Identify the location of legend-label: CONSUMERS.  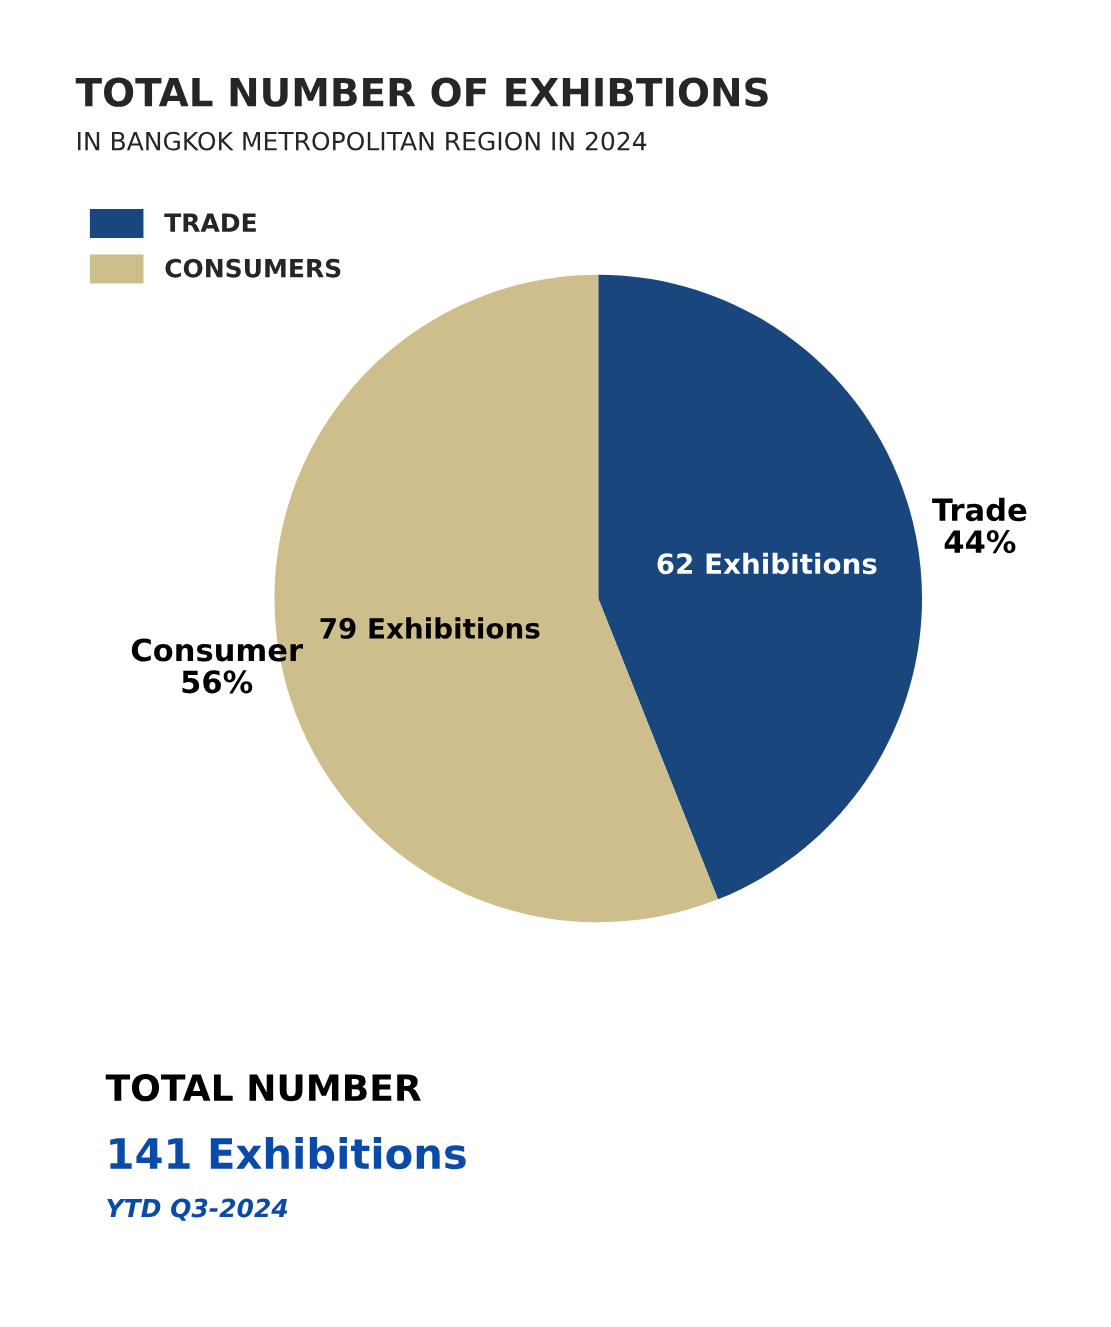
(253, 268).